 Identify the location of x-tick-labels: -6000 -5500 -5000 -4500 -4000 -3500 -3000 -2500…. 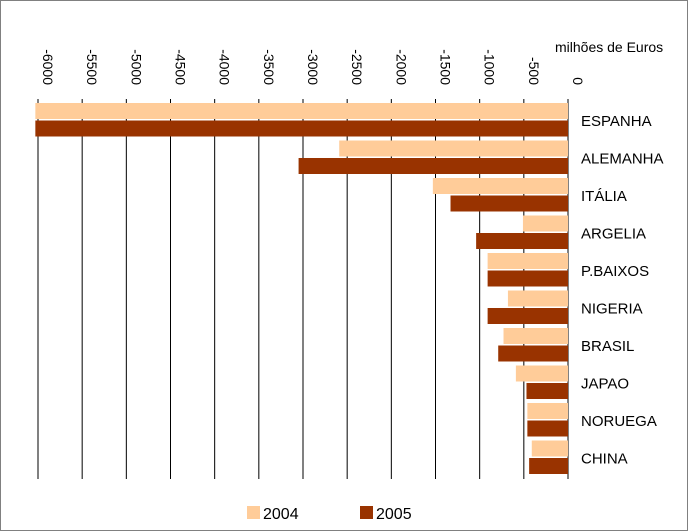
(313, 67).